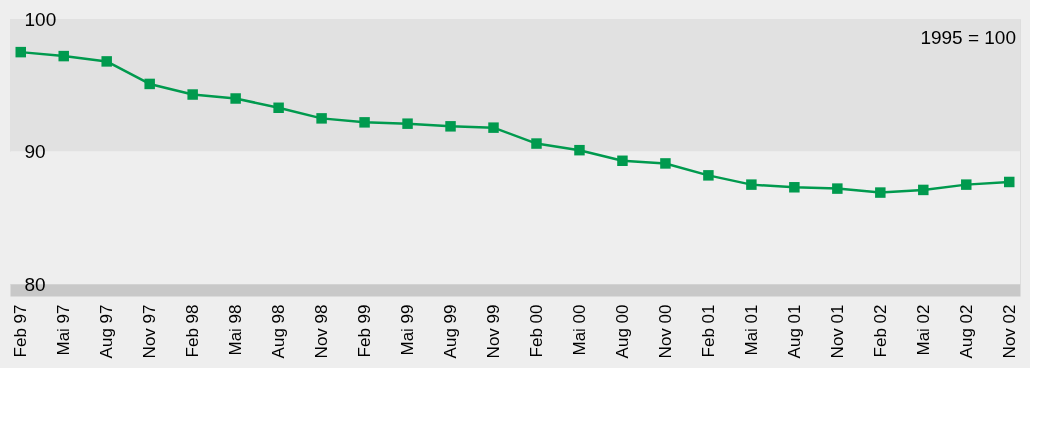 The height and width of the screenshot is (431, 1056). Describe the element at coordinates (365, 331) in the screenshot. I see `x-tick-label: Feb 99` at that location.